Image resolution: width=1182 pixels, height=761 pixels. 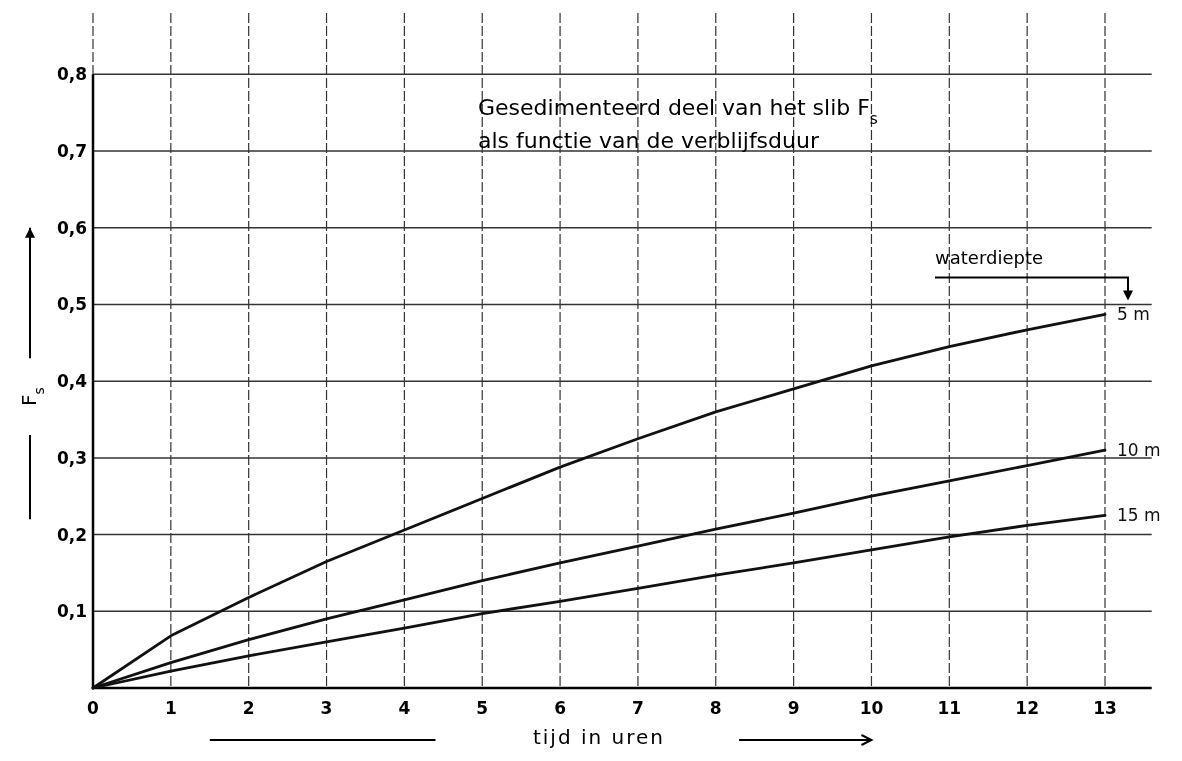 What do you see at coordinates (638, 708) in the screenshot?
I see `x-tick-label: 7` at bounding box center [638, 708].